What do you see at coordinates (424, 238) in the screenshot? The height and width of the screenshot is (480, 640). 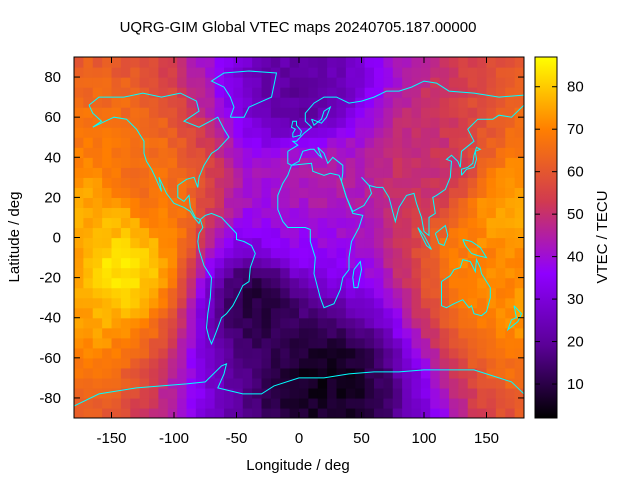 I see `coastline-sumatra` at bounding box center [424, 238].